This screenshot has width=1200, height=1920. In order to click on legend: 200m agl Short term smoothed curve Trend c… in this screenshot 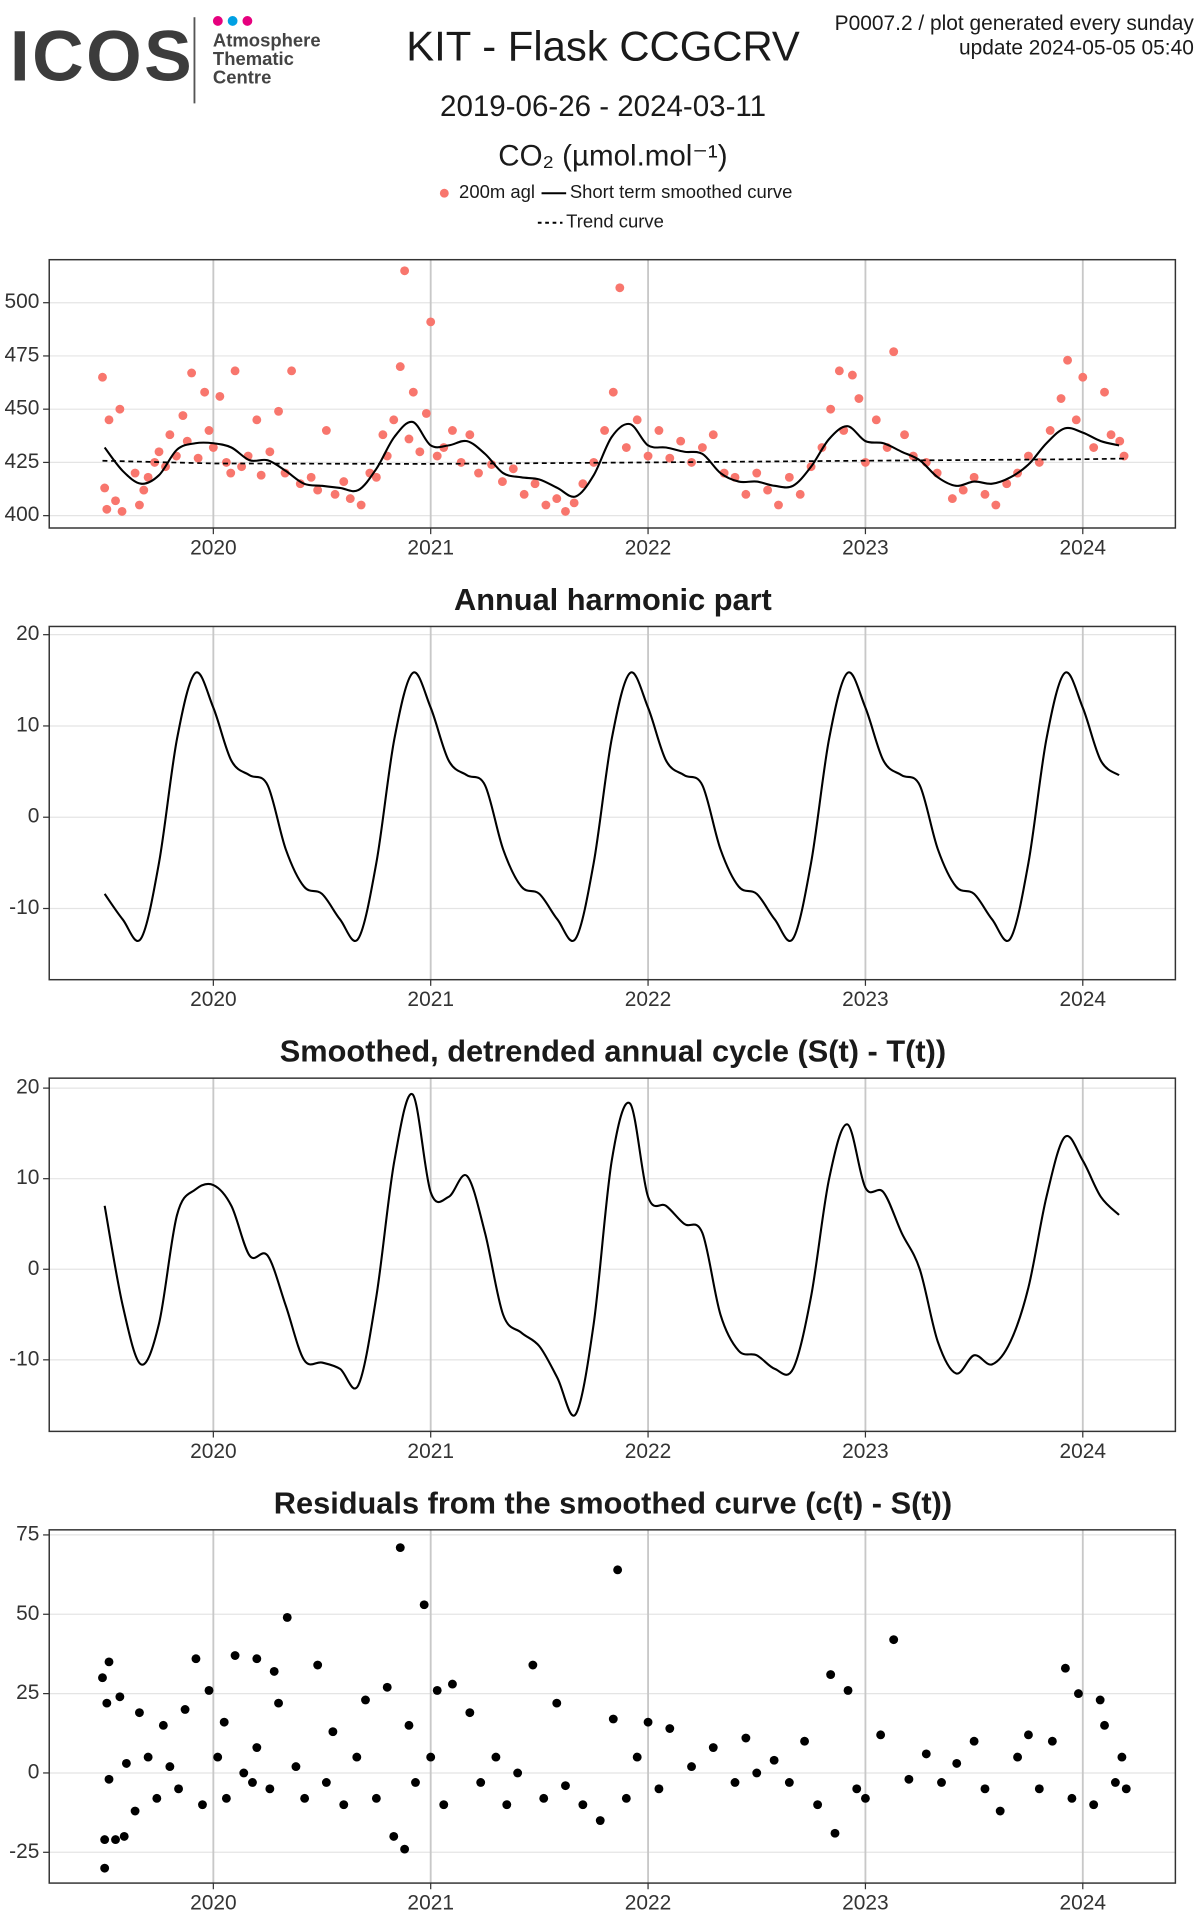, I will do `click(616, 206)`.